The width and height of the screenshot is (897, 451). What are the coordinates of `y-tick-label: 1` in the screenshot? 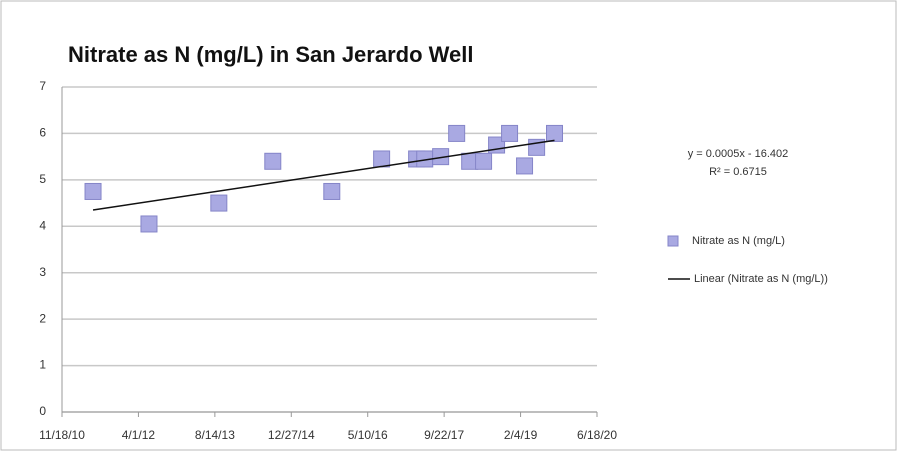 It's located at (42, 365).